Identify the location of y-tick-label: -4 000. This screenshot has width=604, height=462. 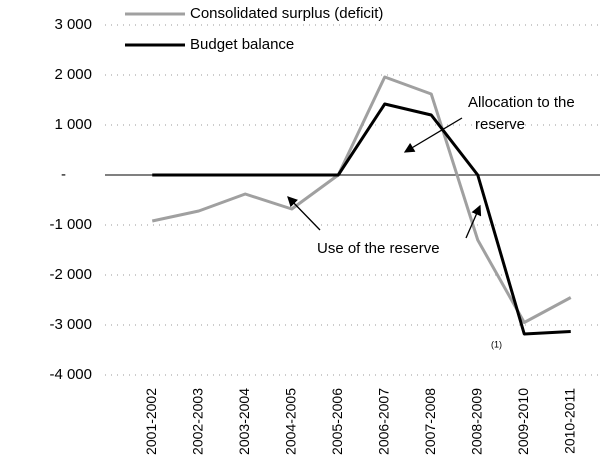
(70, 374).